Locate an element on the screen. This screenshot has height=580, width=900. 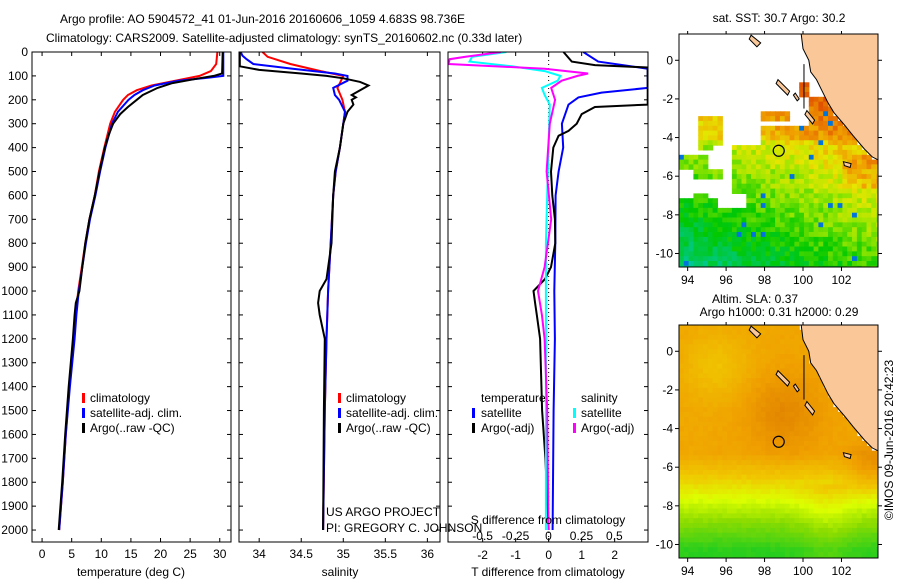
lat-tick-label: -8 is located at coordinates (667, 215).